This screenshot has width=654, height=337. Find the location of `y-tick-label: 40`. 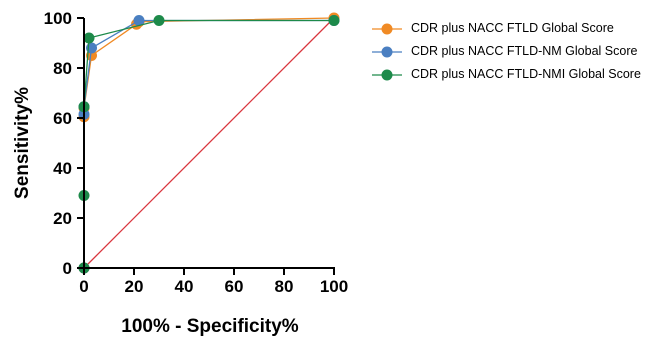

y-tick-label: 40 is located at coordinates (62, 168).